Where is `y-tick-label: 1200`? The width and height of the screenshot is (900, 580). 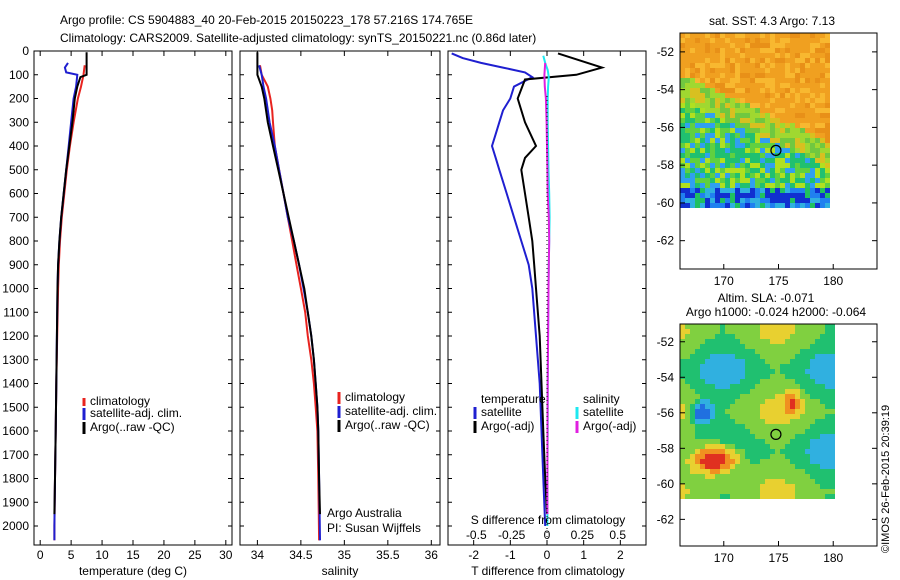 y-tick-label: 1200 is located at coordinates (15, 336).